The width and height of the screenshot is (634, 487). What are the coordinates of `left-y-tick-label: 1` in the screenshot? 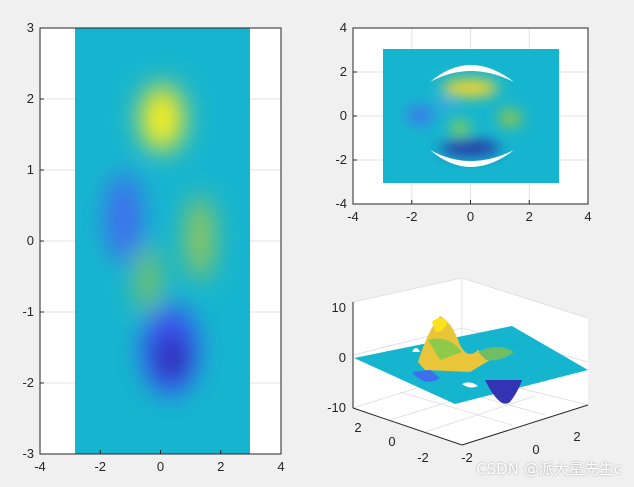 It's located at (30, 169).